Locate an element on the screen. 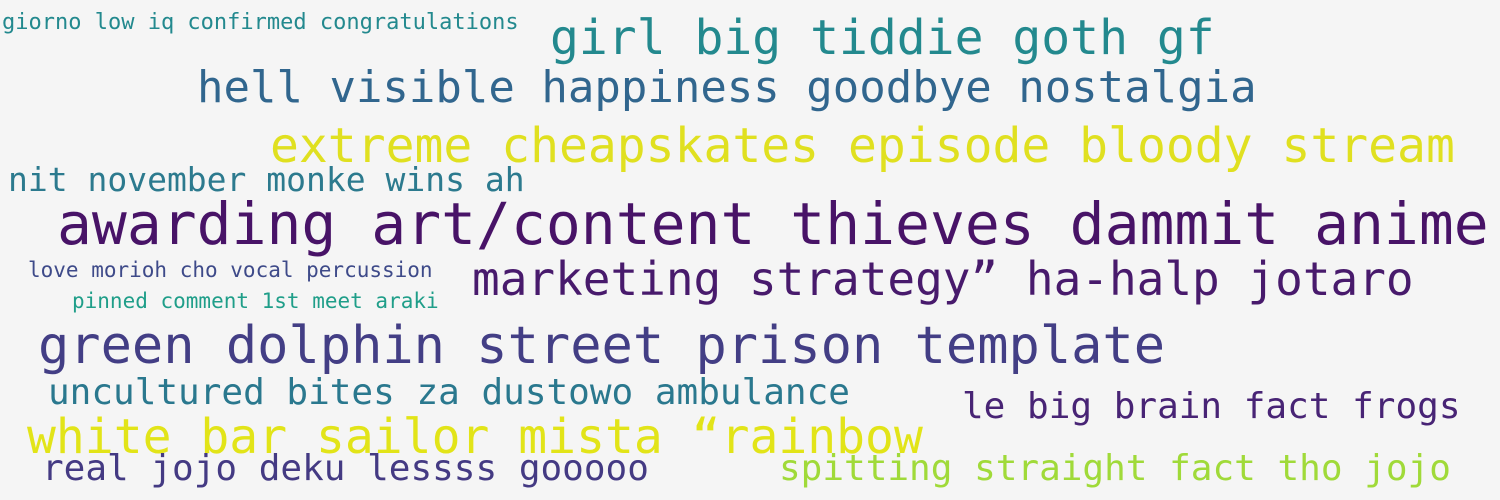 The width and height of the screenshot is (1500, 500). word-cloud-phrase: green dolphin street prison template is located at coordinates (602, 346).